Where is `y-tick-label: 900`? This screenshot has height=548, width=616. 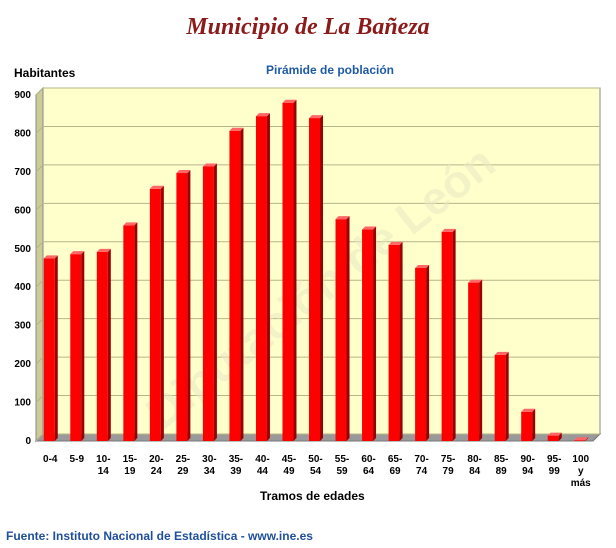 y-tick-label: 900 is located at coordinates (22, 95).